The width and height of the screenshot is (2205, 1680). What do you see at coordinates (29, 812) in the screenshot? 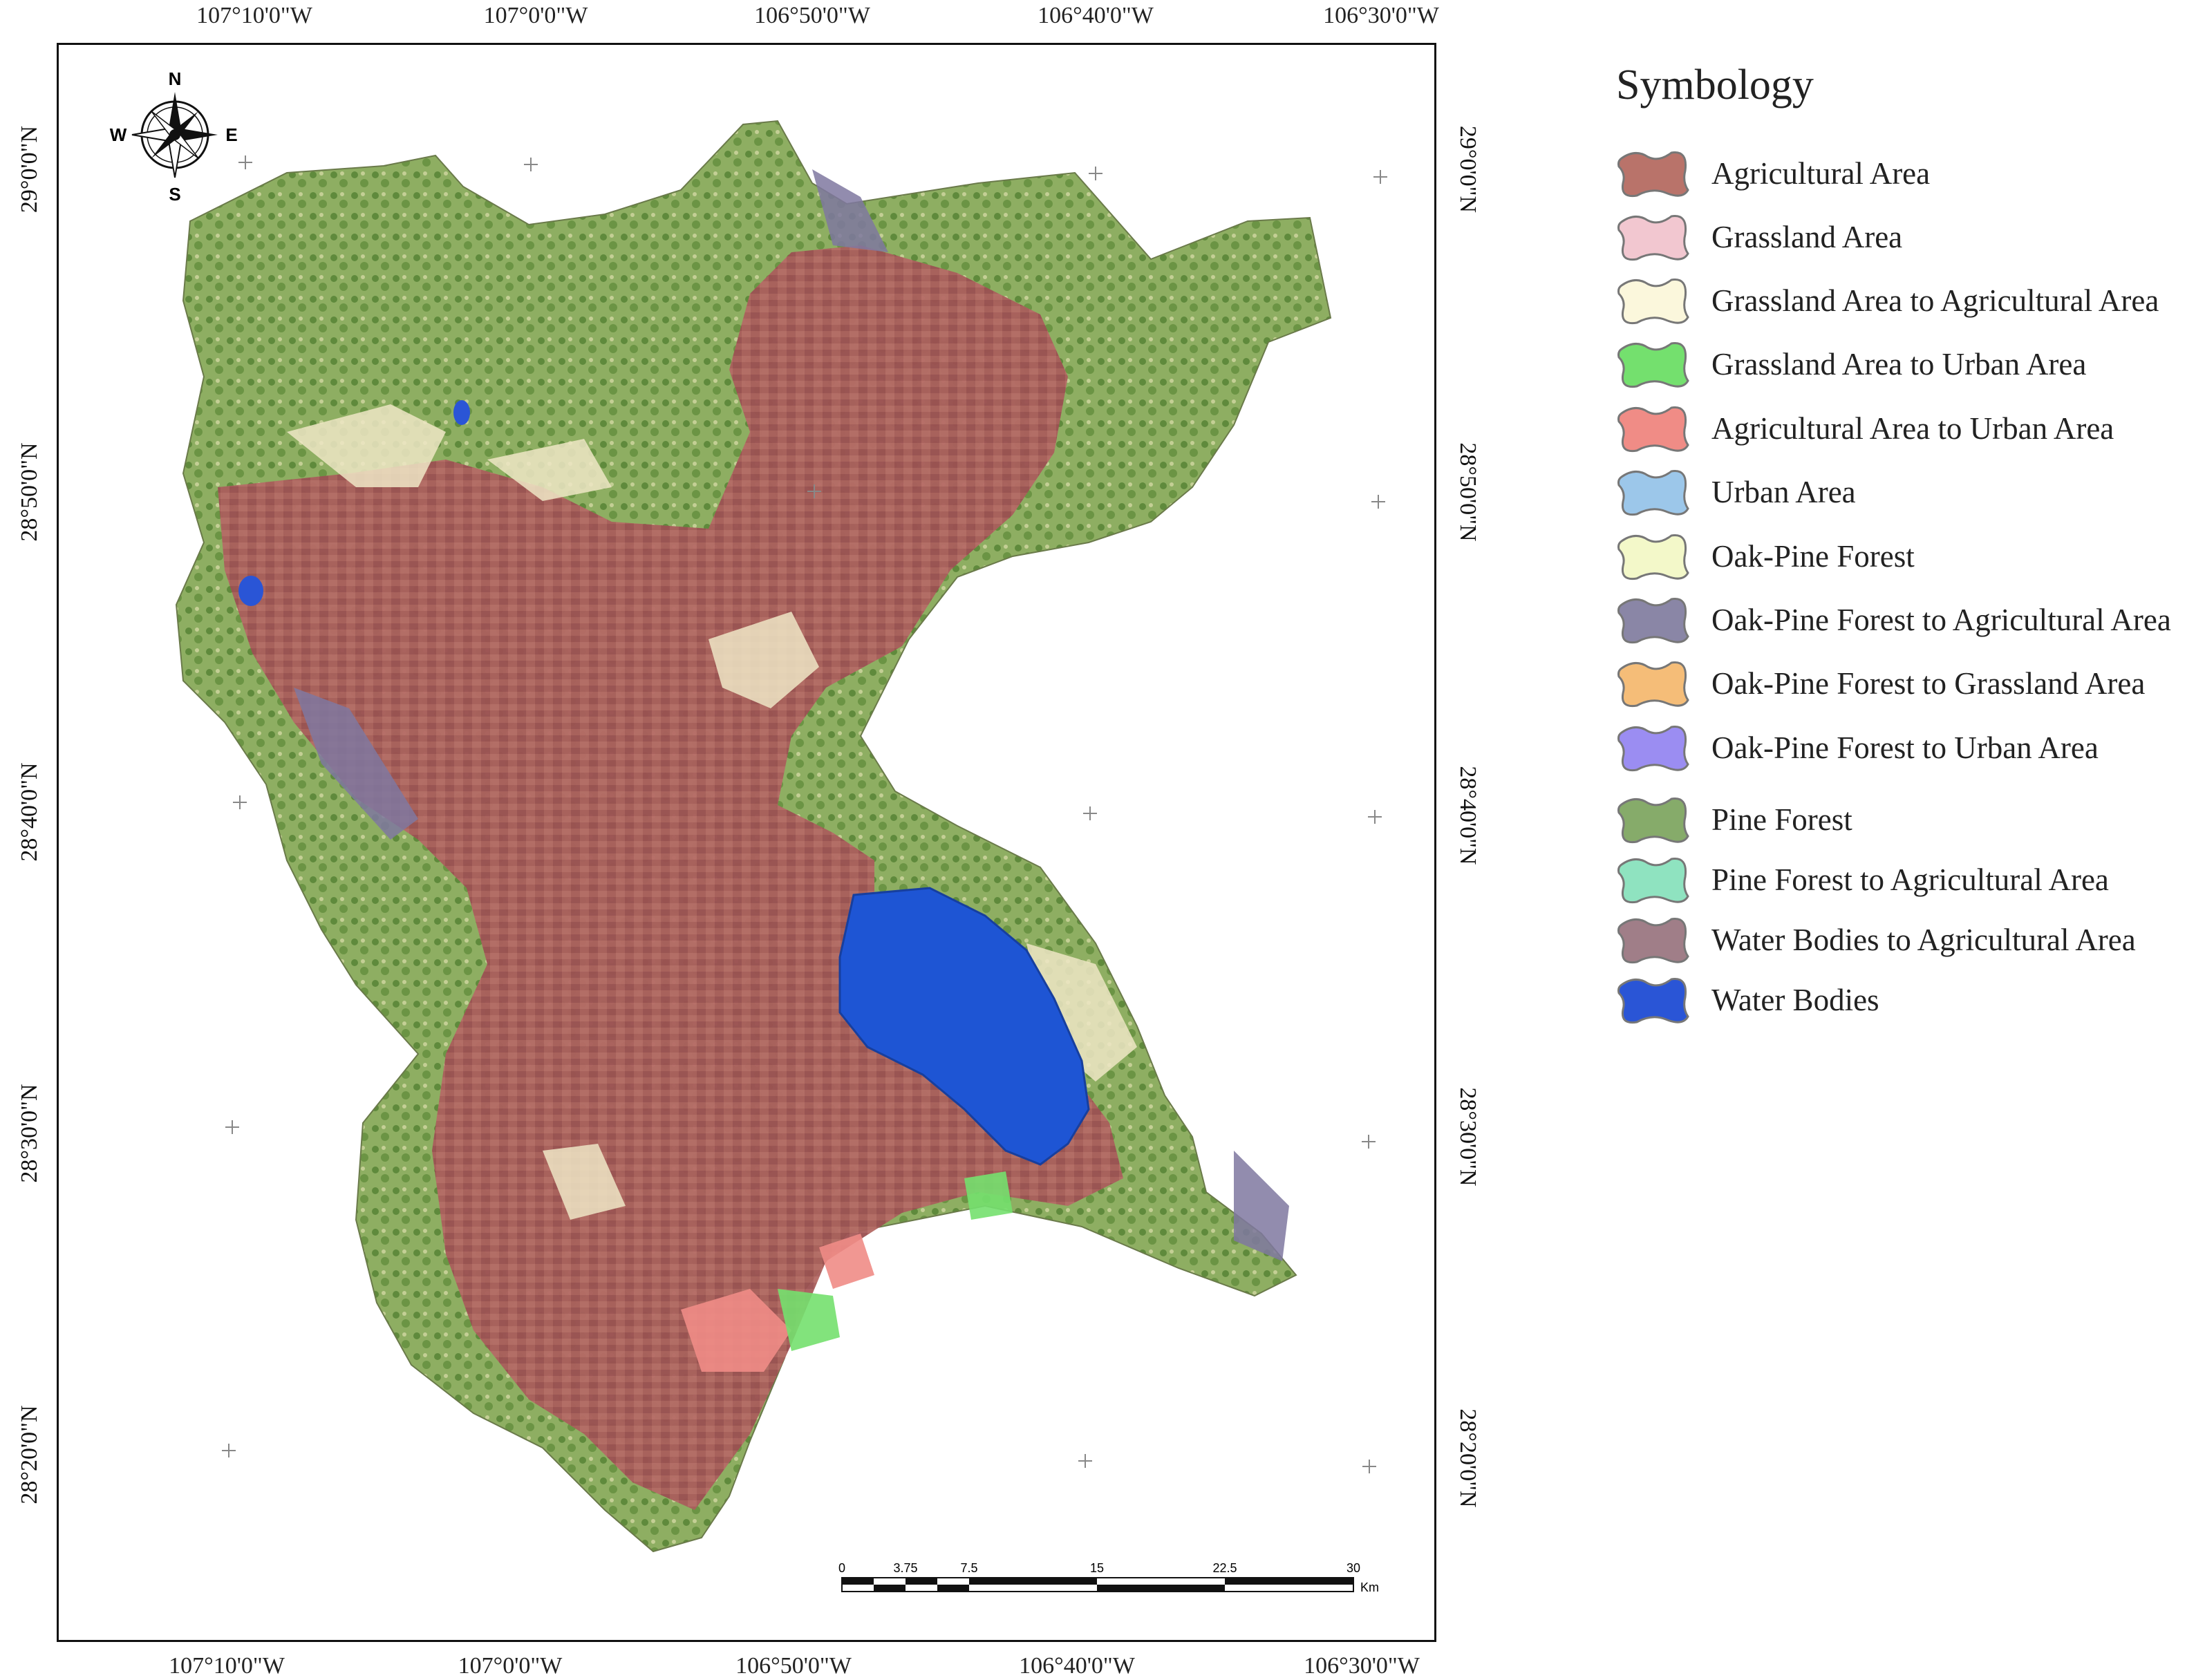
I see `left-latitude-label-3: 28°40'0"N` at bounding box center [29, 812].